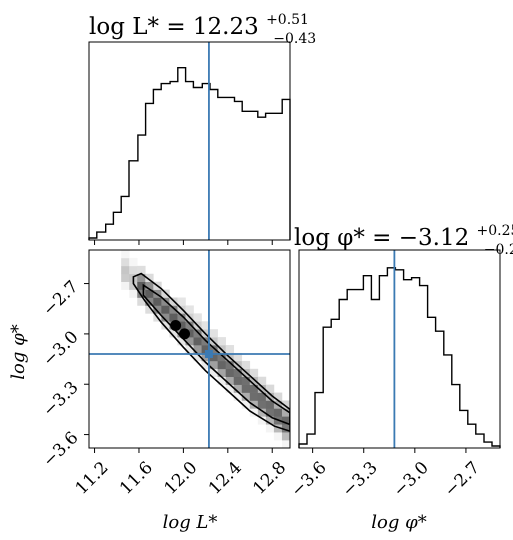 Image resolution: width=513 pixels, height=540 pixels. What do you see at coordinates (181, 478) in the screenshot?
I see `xtick-label-logL: 12.0` at bounding box center [181, 478].